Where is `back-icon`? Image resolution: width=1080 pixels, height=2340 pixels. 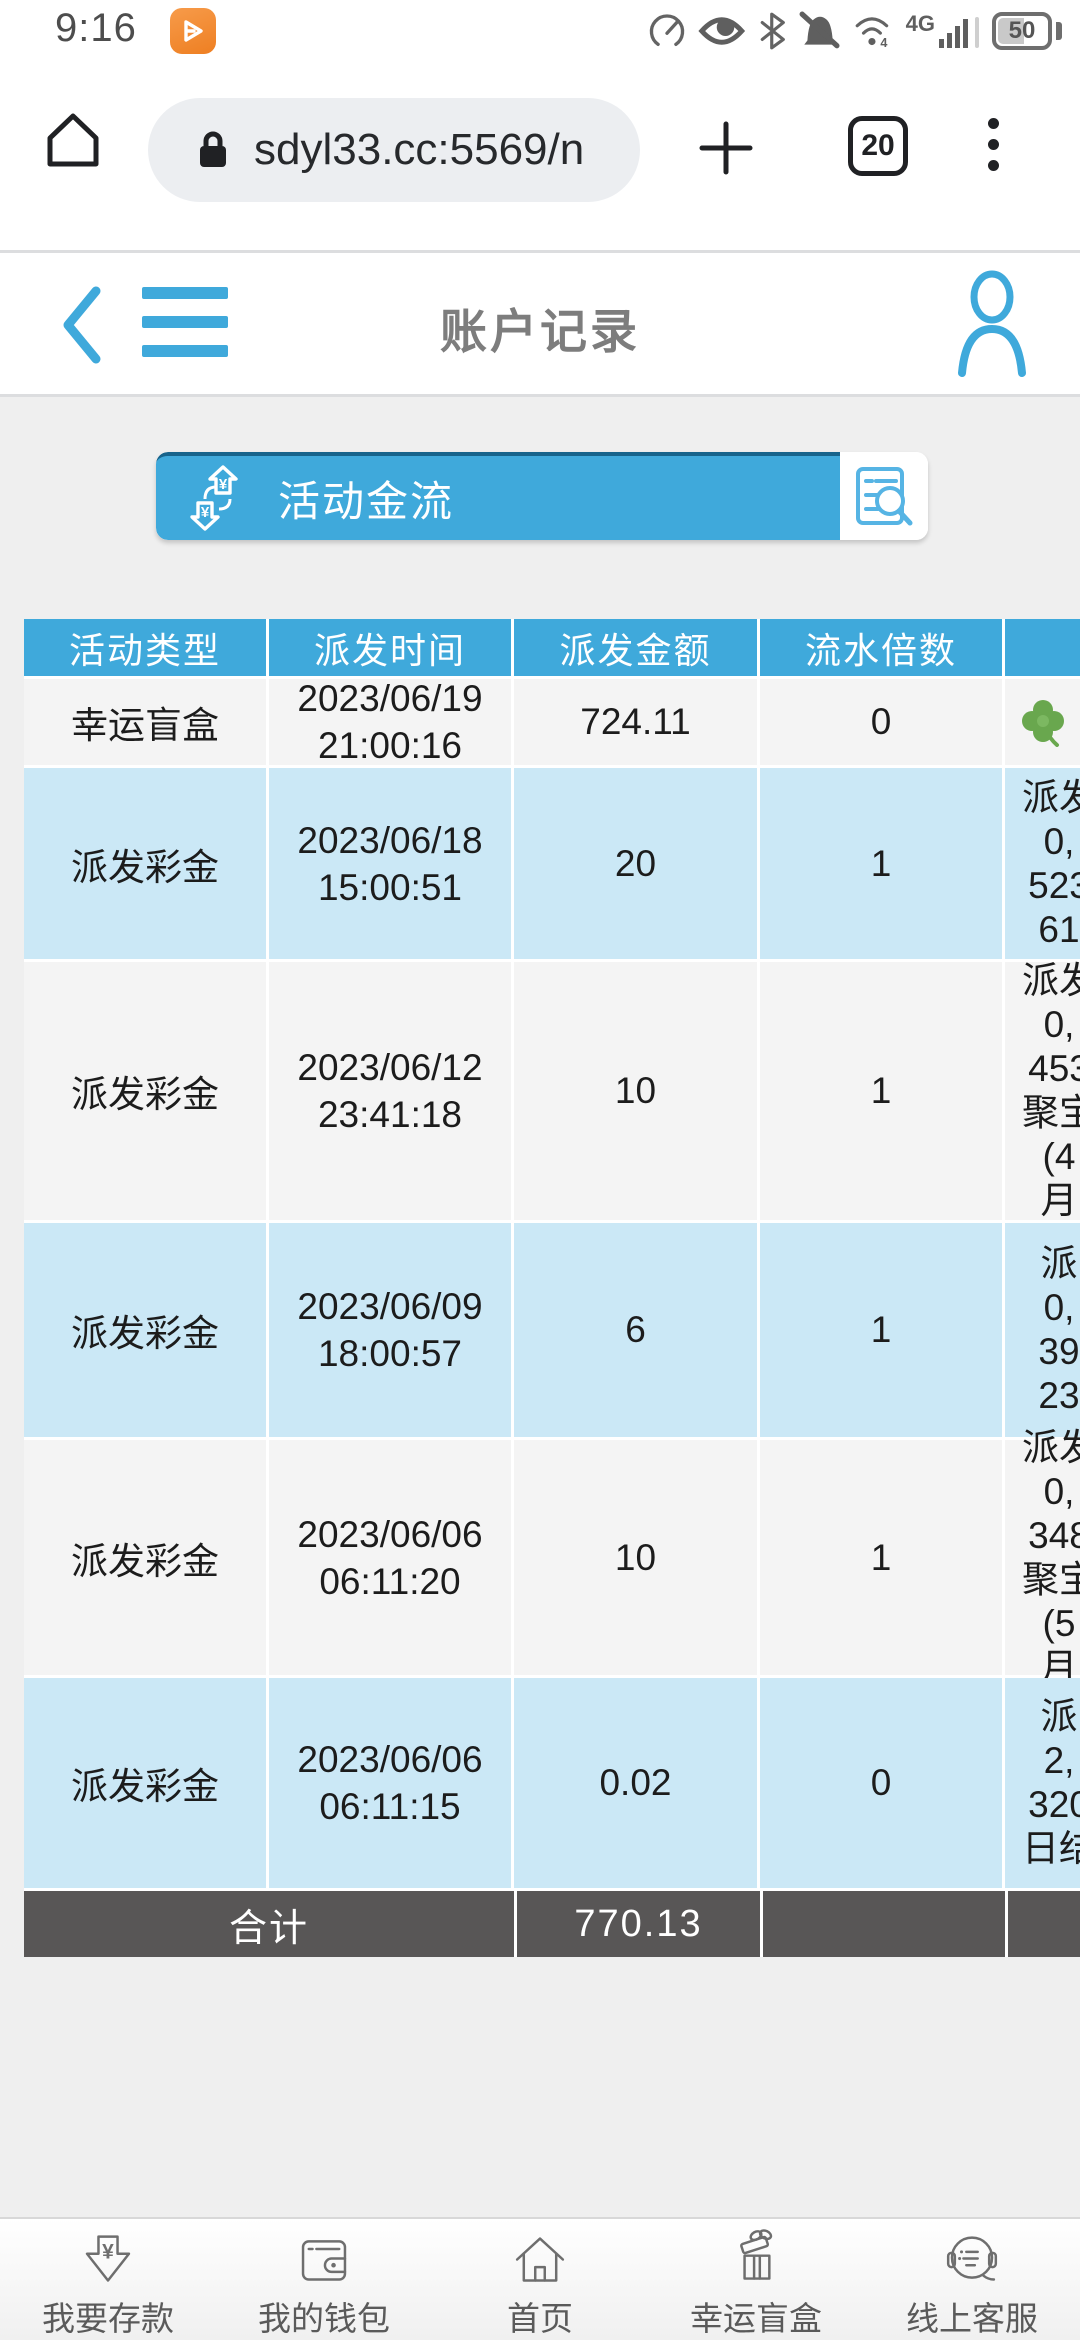
back-icon is located at coordinates (82, 325).